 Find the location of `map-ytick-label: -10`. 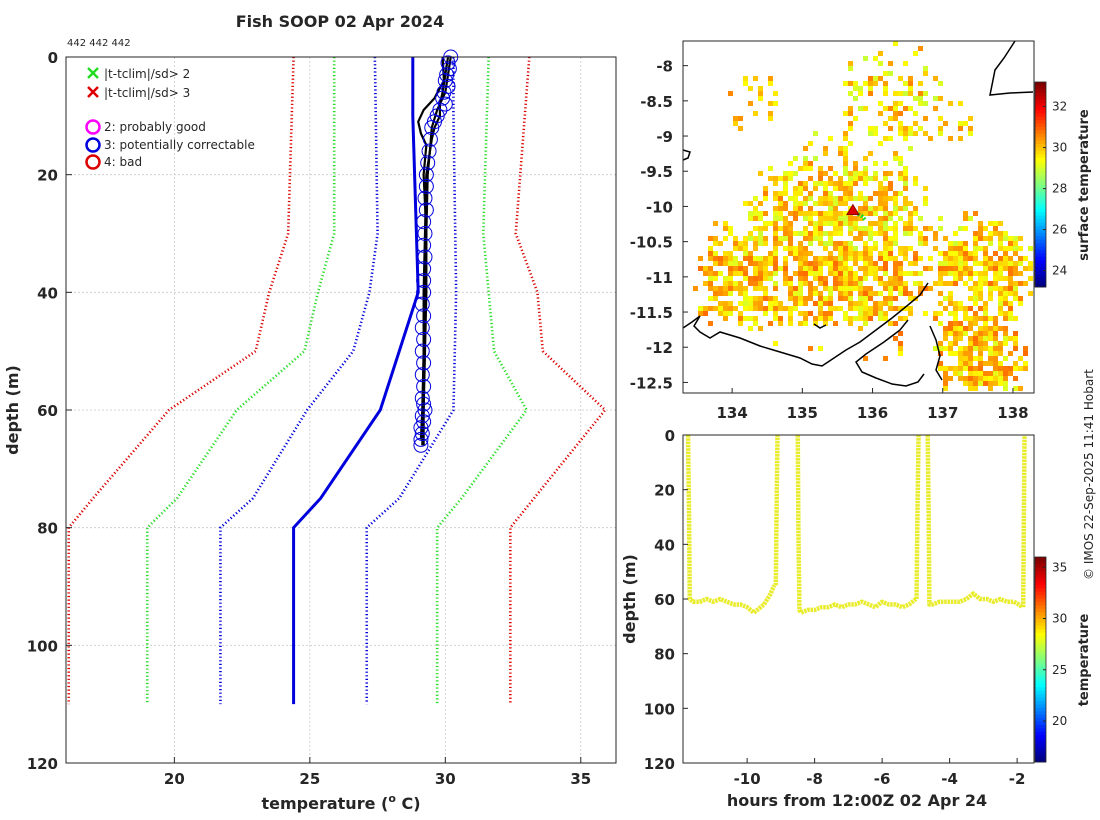

map-ytick-label: -10 is located at coordinates (659, 207).